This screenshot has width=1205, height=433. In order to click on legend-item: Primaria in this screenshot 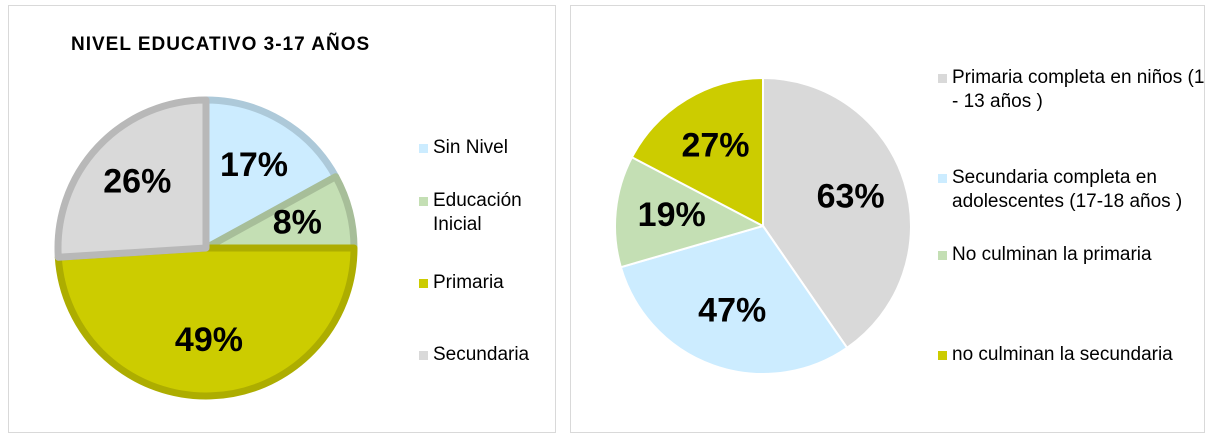, I will do `click(487, 283)`.